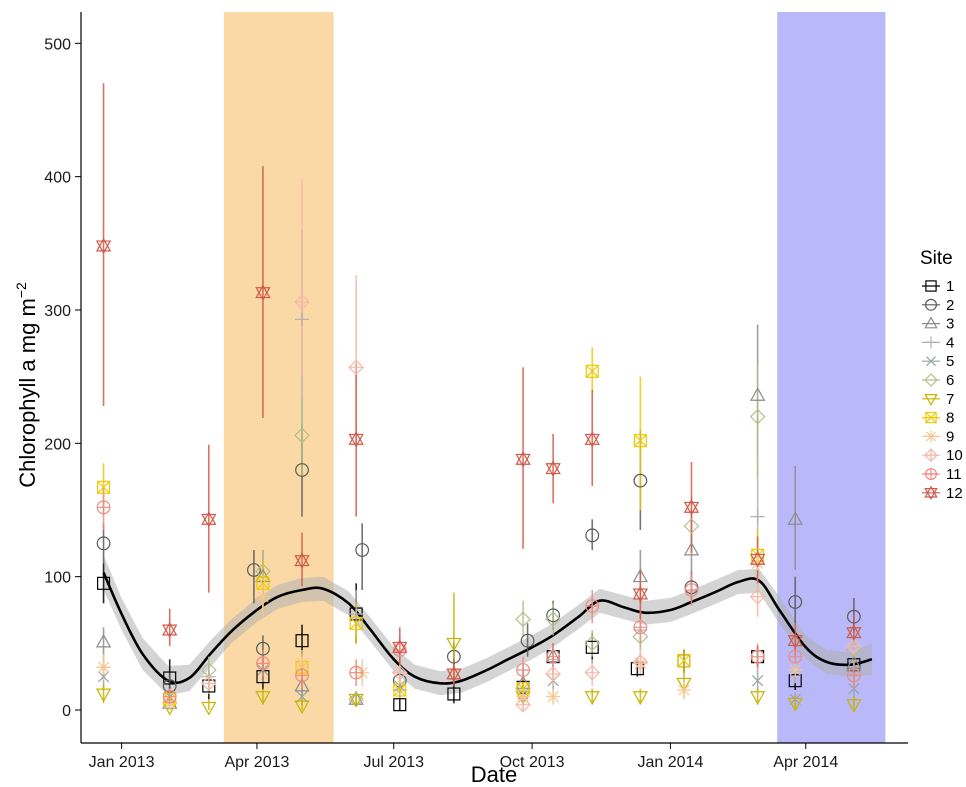 This screenshot has height=787, width=966. I want to click on legend-label: 10, so click(954, 455).